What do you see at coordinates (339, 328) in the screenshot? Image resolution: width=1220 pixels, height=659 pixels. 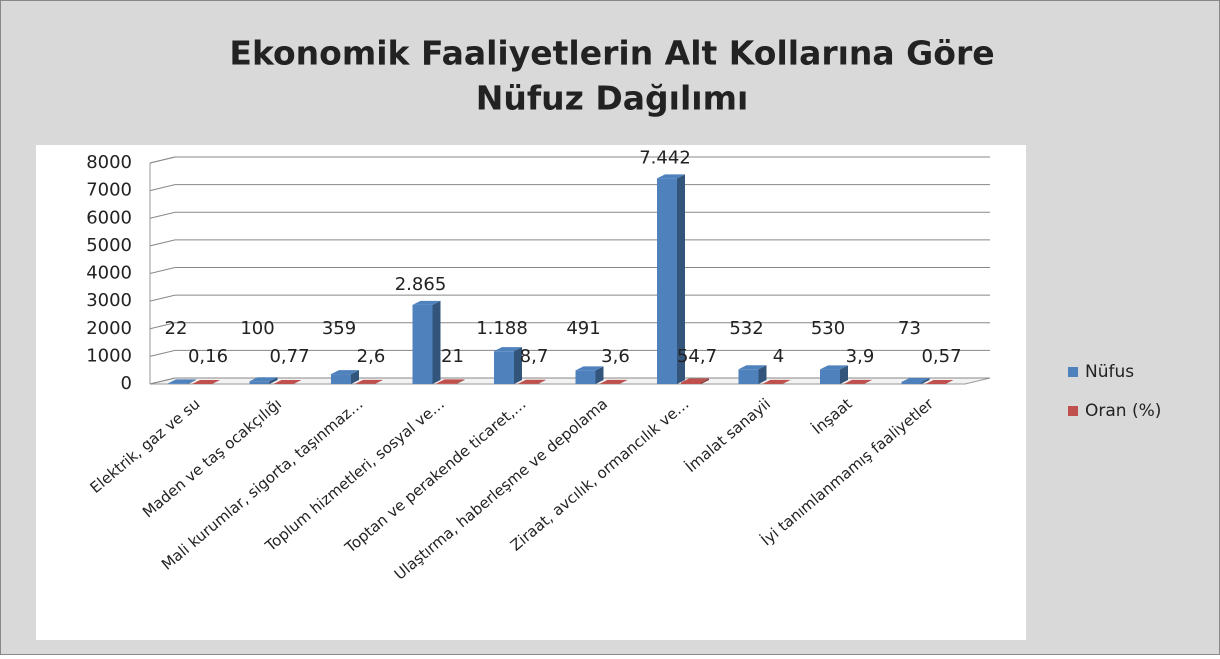 I see `data-label: 359` at bounding box center [339, 328].